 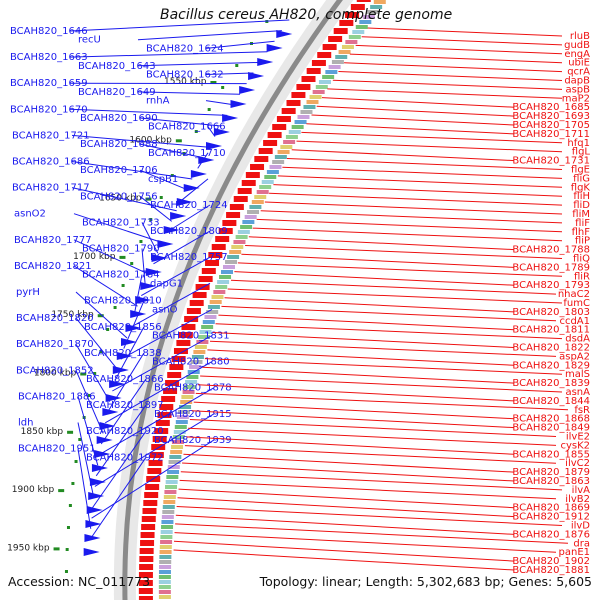 I want to click on reverse-gene-label: qcrA, so click(x=578, y=72).